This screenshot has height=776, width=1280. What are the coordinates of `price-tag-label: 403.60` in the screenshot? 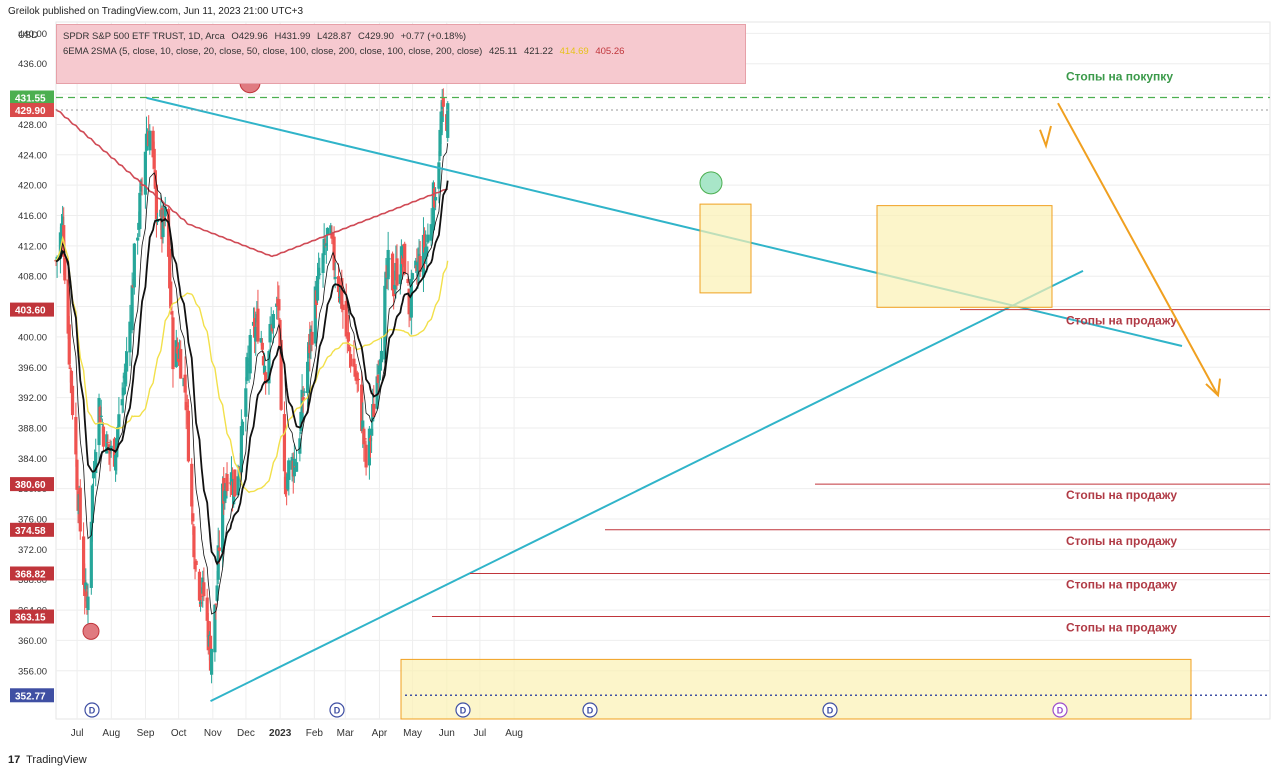 It's located at (30, 311).